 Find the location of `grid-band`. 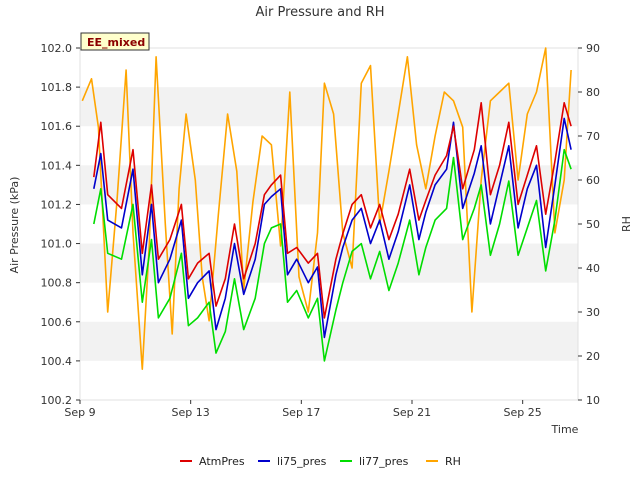

grid-band is located at coordinates (329, 107).